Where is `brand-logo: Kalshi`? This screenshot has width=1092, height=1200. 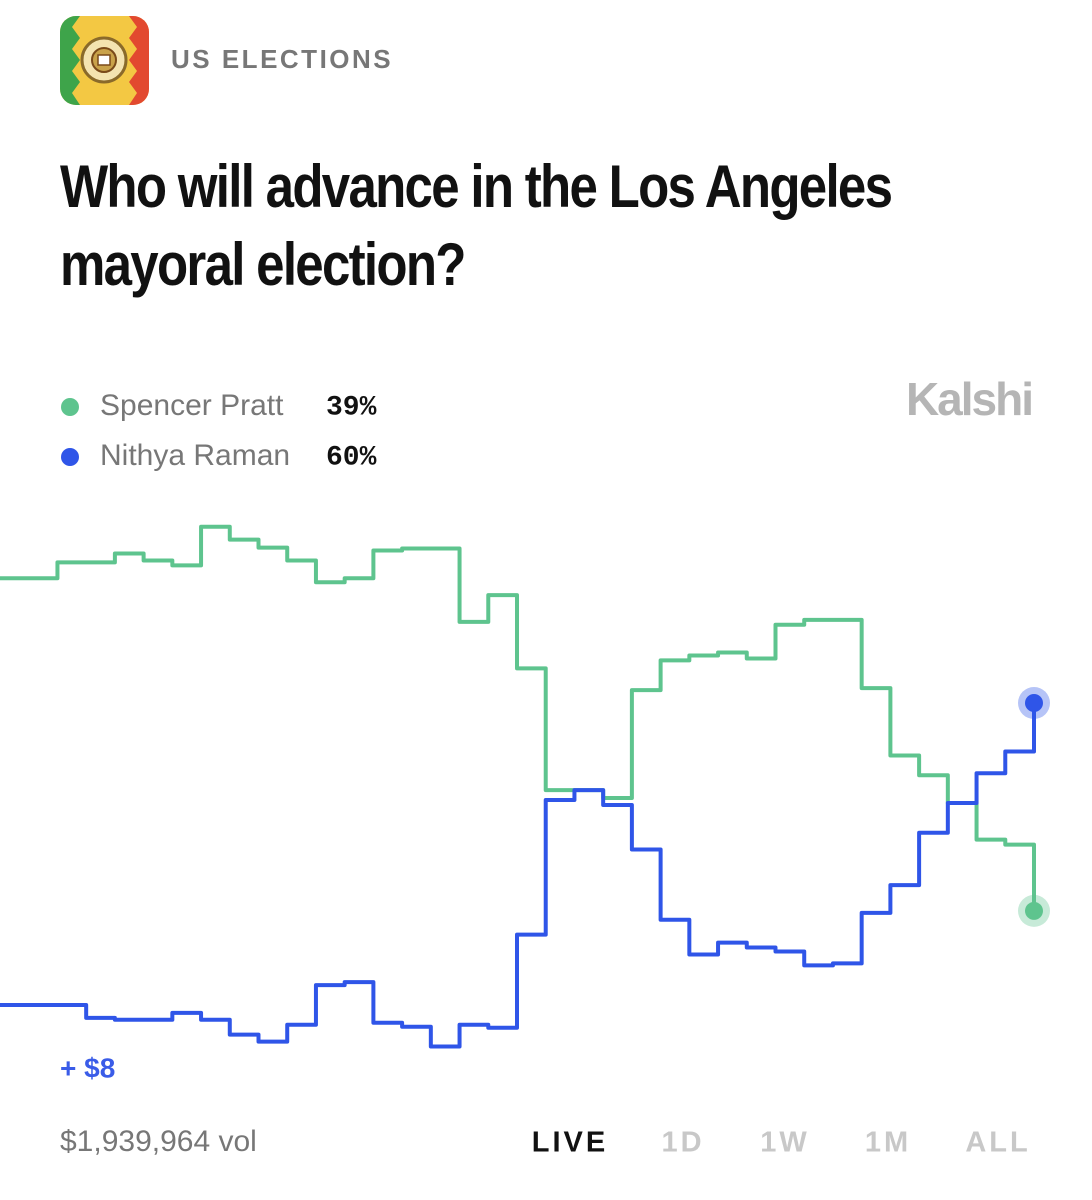 brand-logo: Kalshi is located at coordinates (969, 399).